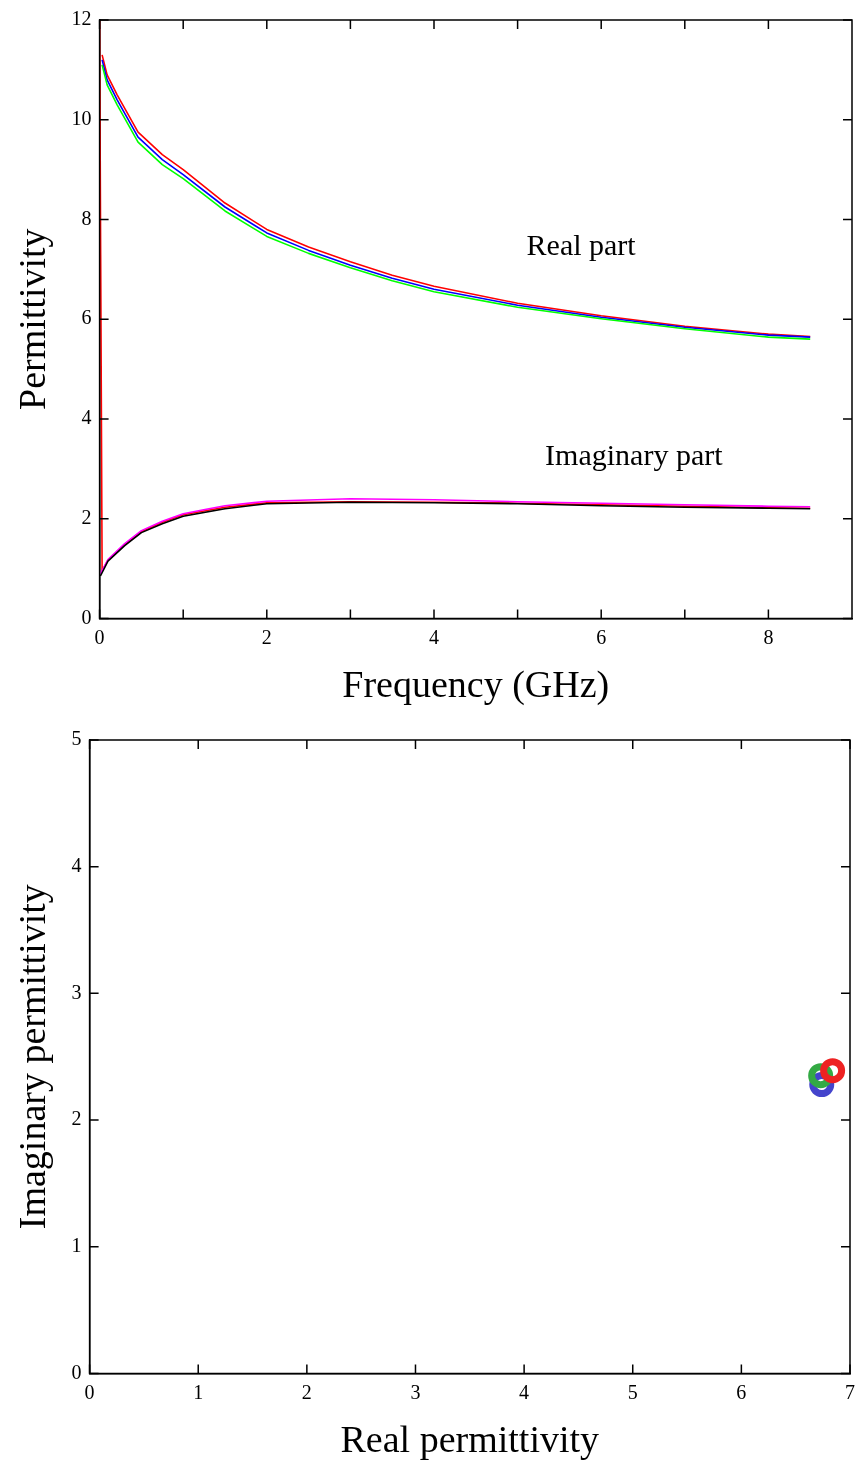  What do you see at coordinates (634, 454) in the screenshot?
I see `annotation: Imaginary part` at bounding box center [634, 454].